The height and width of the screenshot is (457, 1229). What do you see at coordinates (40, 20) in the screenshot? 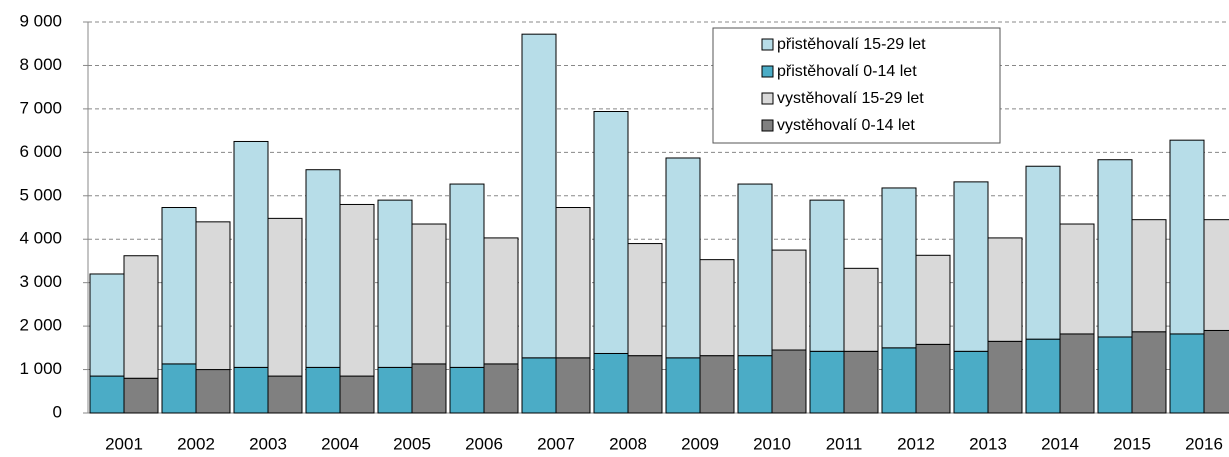
I see `y-tick-label: 9 000` at bounding box center [40, 20].